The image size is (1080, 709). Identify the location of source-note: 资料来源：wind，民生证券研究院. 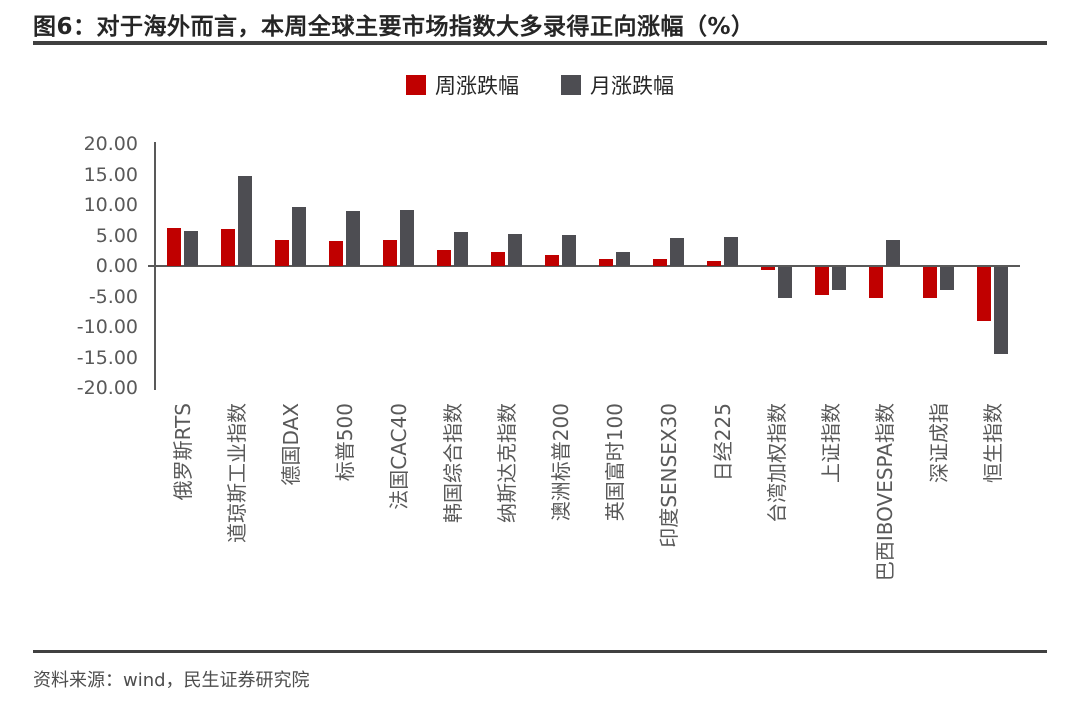
(171, 680).